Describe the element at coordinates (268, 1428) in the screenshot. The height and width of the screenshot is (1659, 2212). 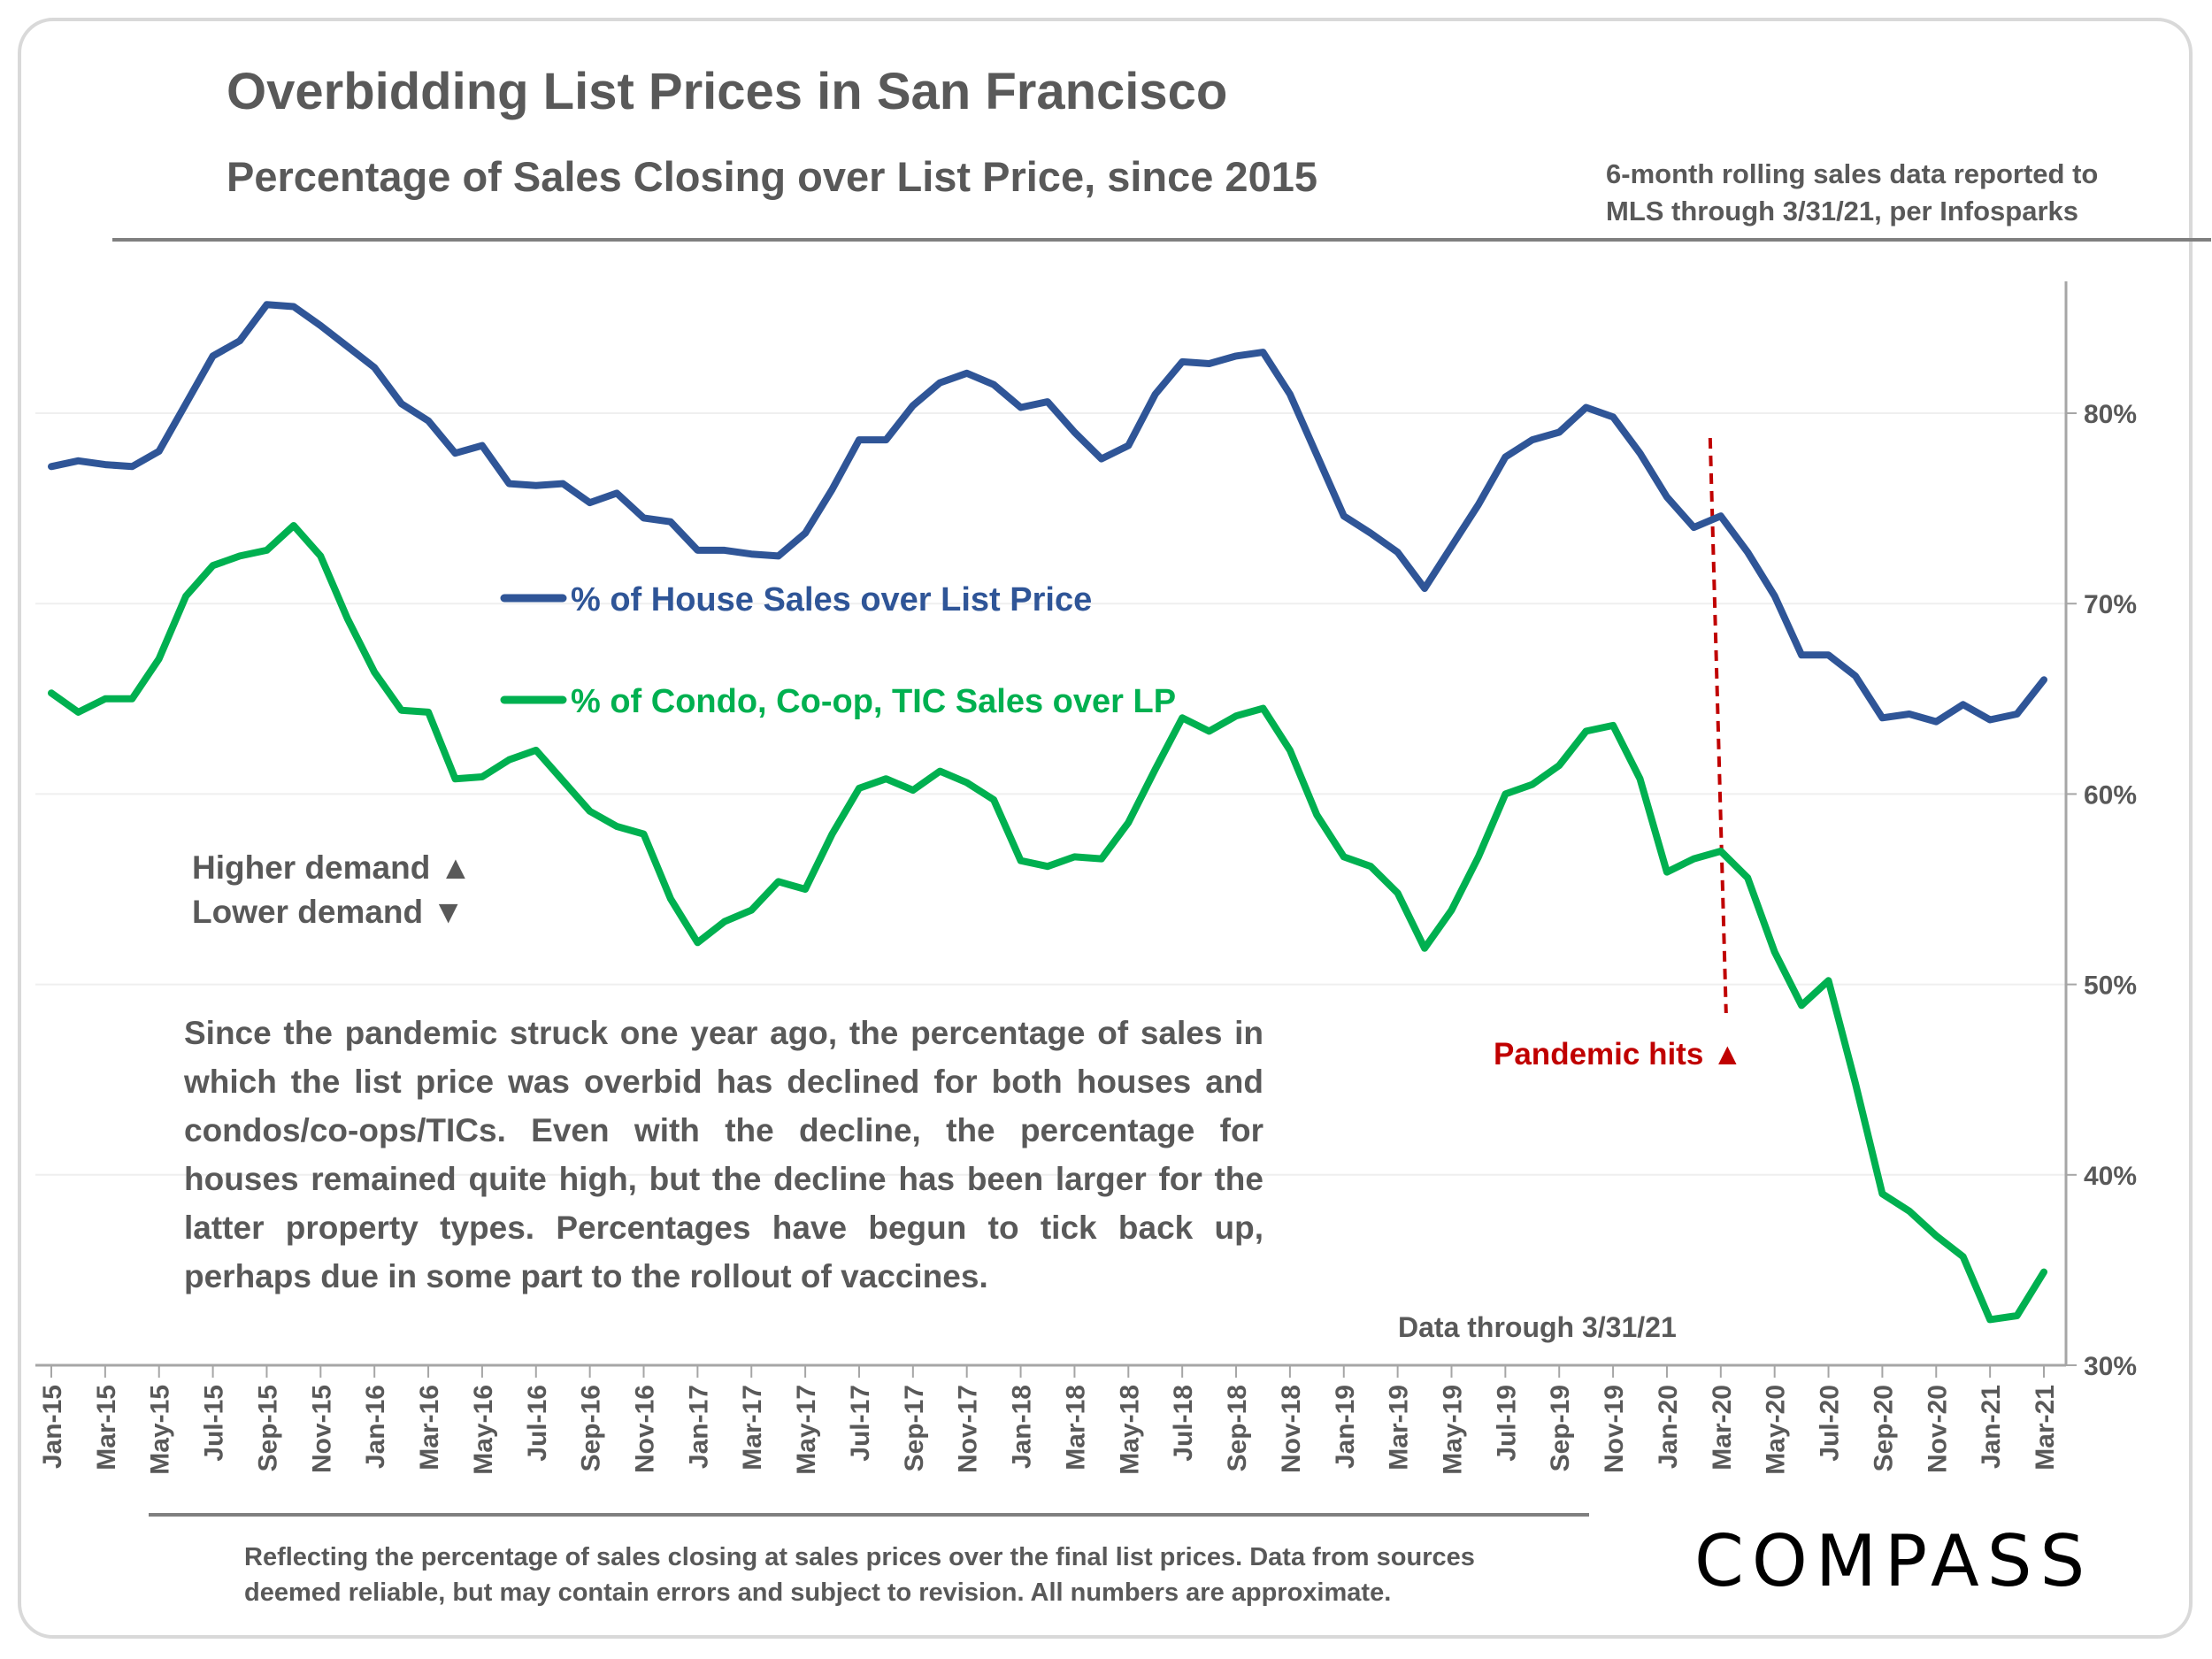
I see `x-tick-label: Sep-15` at that location.